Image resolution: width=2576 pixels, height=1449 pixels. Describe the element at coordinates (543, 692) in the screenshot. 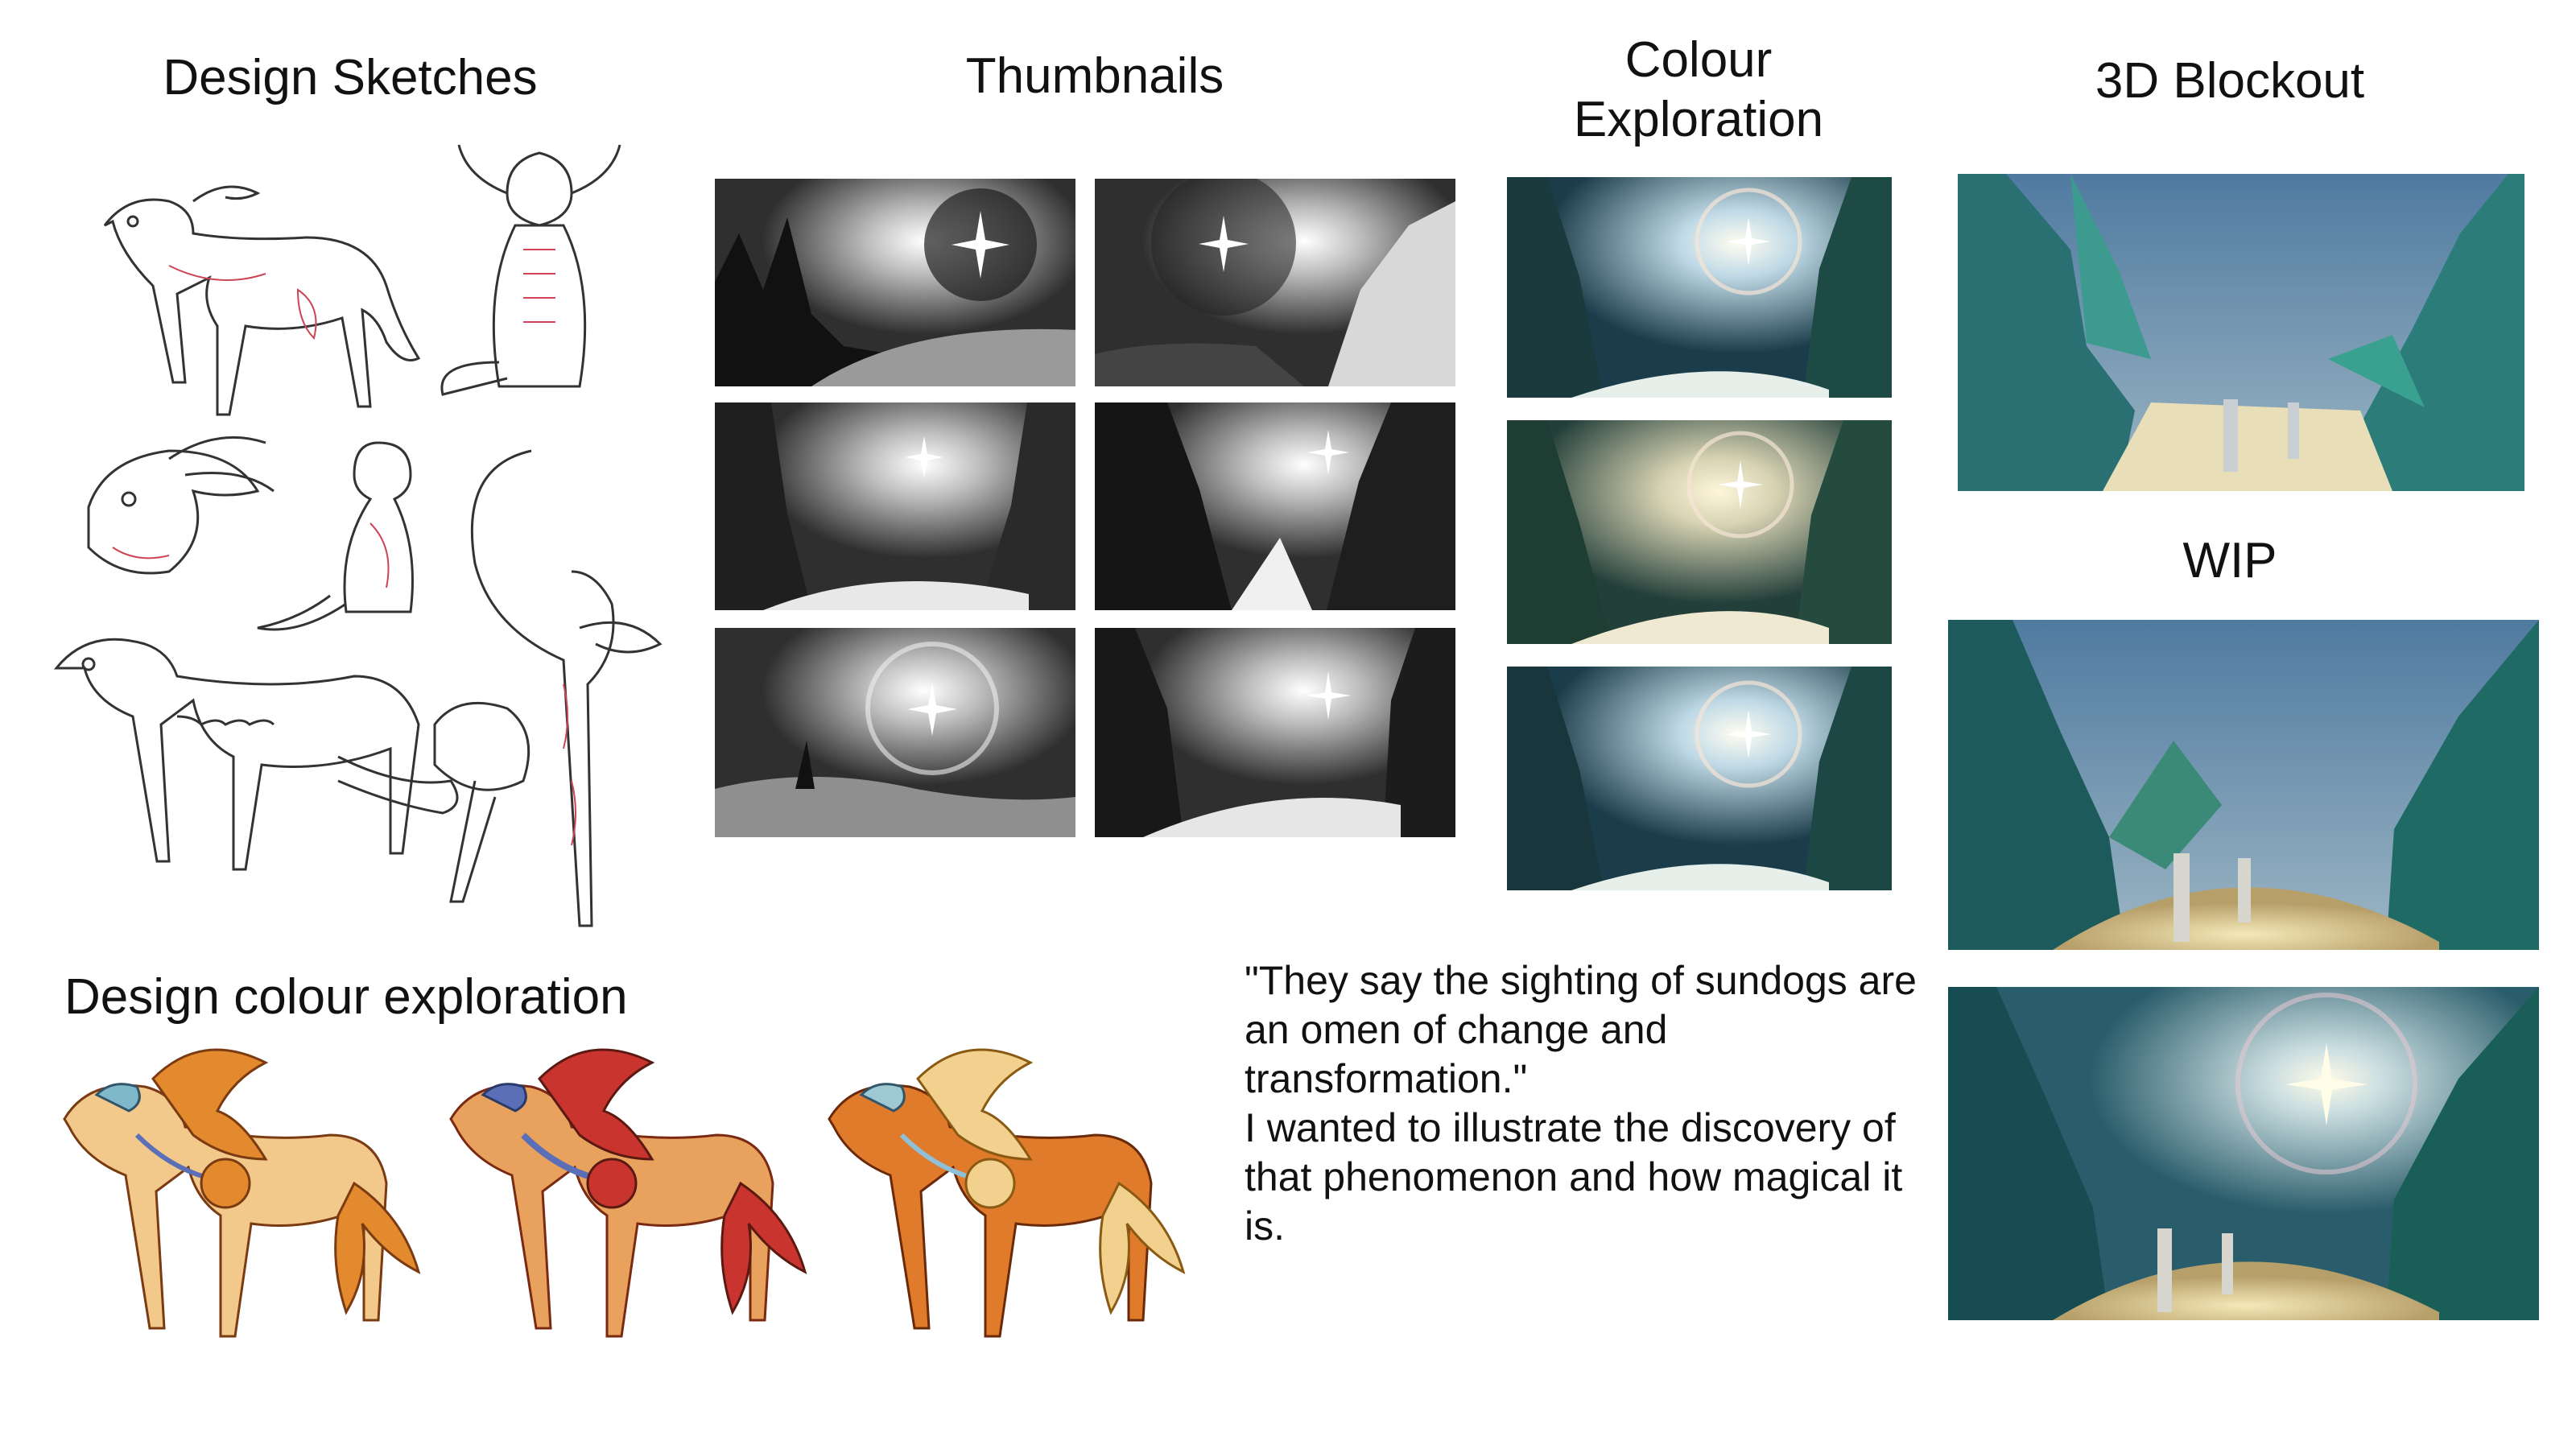

I see `sketch-creature-long-tail` at that location.